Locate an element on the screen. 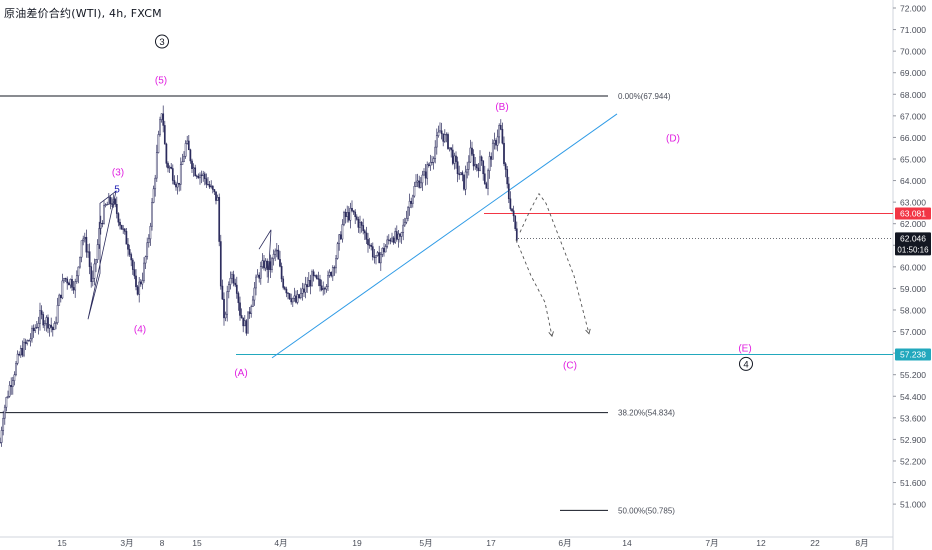  price-axis-label: 51.600 is located at coordinates (913, 483).